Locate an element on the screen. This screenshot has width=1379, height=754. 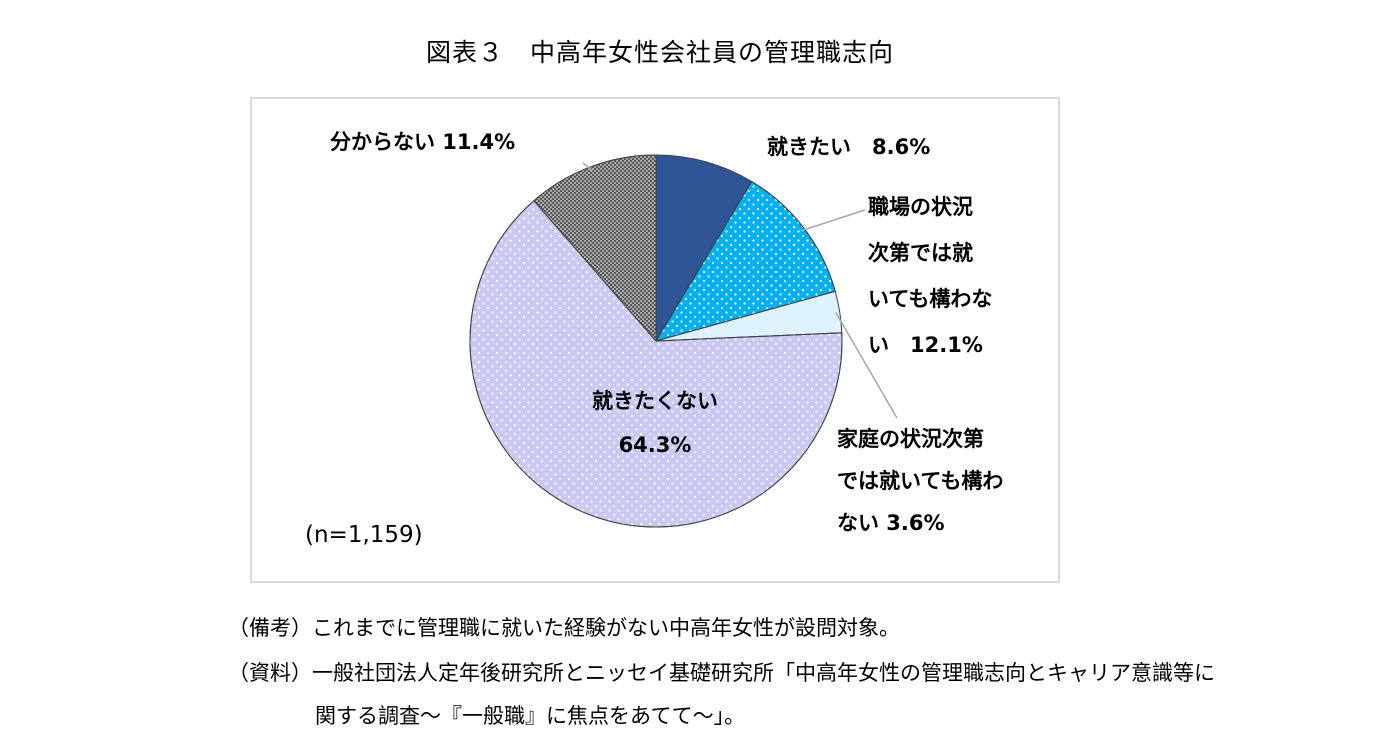
leader-line-depends-family is located at coordinates (866, 365).